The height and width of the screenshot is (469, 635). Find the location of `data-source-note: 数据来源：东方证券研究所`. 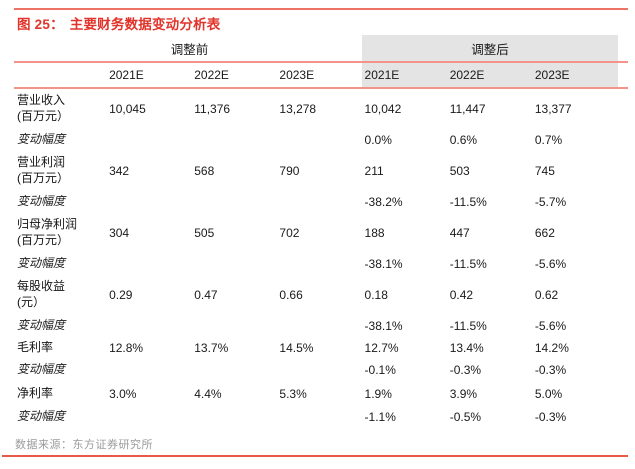

data-source-note: 数据来源：东方证券研究所 is located at coordinates (84, 445).